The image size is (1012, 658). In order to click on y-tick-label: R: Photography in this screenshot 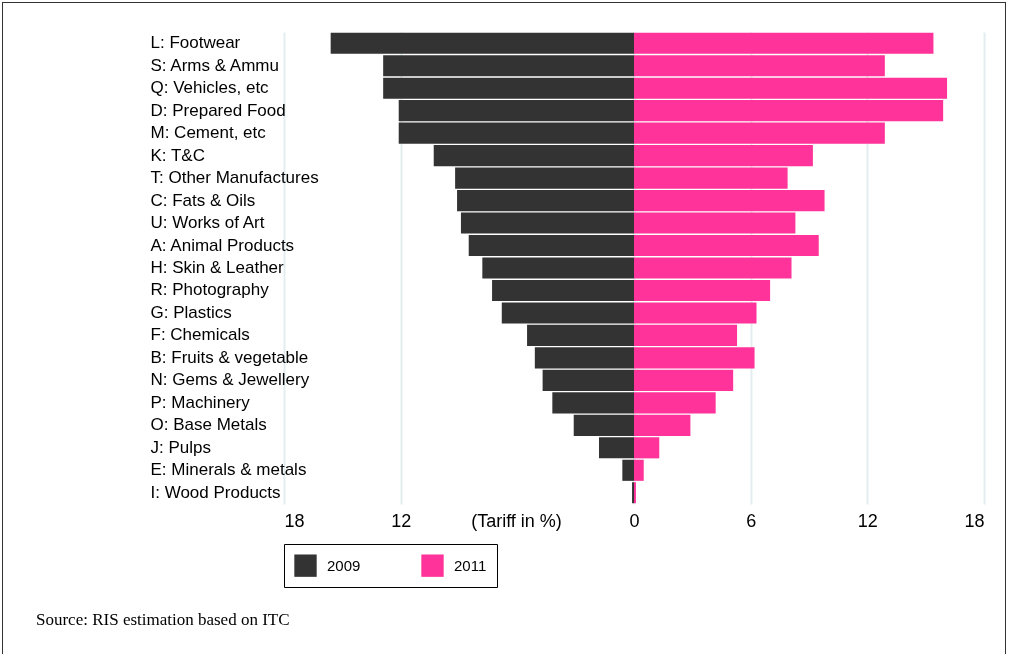, I will do `click(210, 290)`.